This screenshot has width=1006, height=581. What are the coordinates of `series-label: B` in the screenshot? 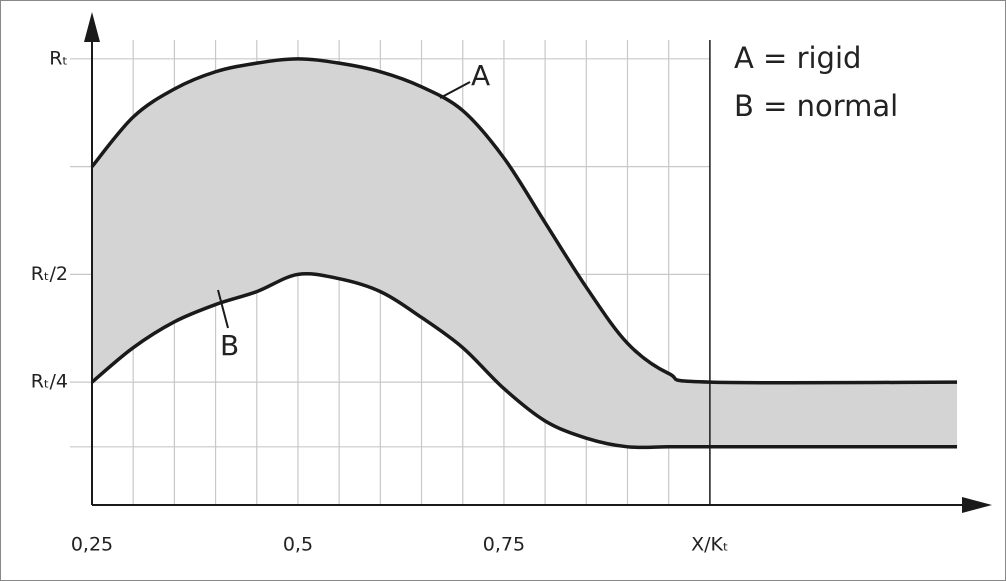 It's located at (229, 345).